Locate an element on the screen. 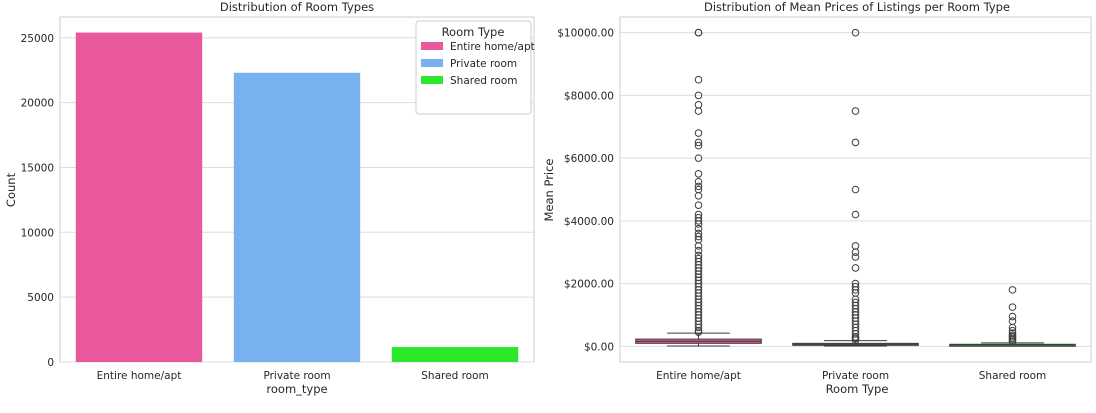 Image resolution: width=1096 pixels, height=413 pixels. bar-chart-y-label: Count is located at coordinates (11, 189).